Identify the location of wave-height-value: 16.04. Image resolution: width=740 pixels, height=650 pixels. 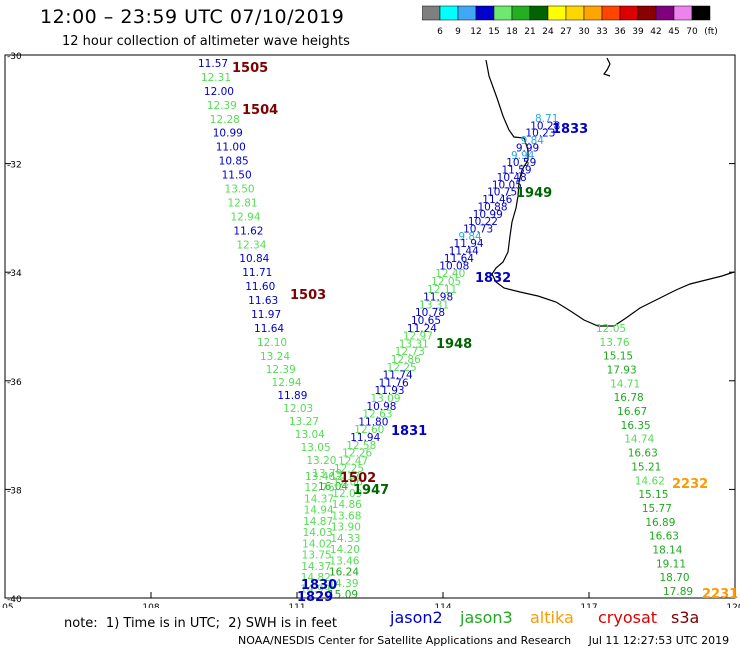
(333, 487).